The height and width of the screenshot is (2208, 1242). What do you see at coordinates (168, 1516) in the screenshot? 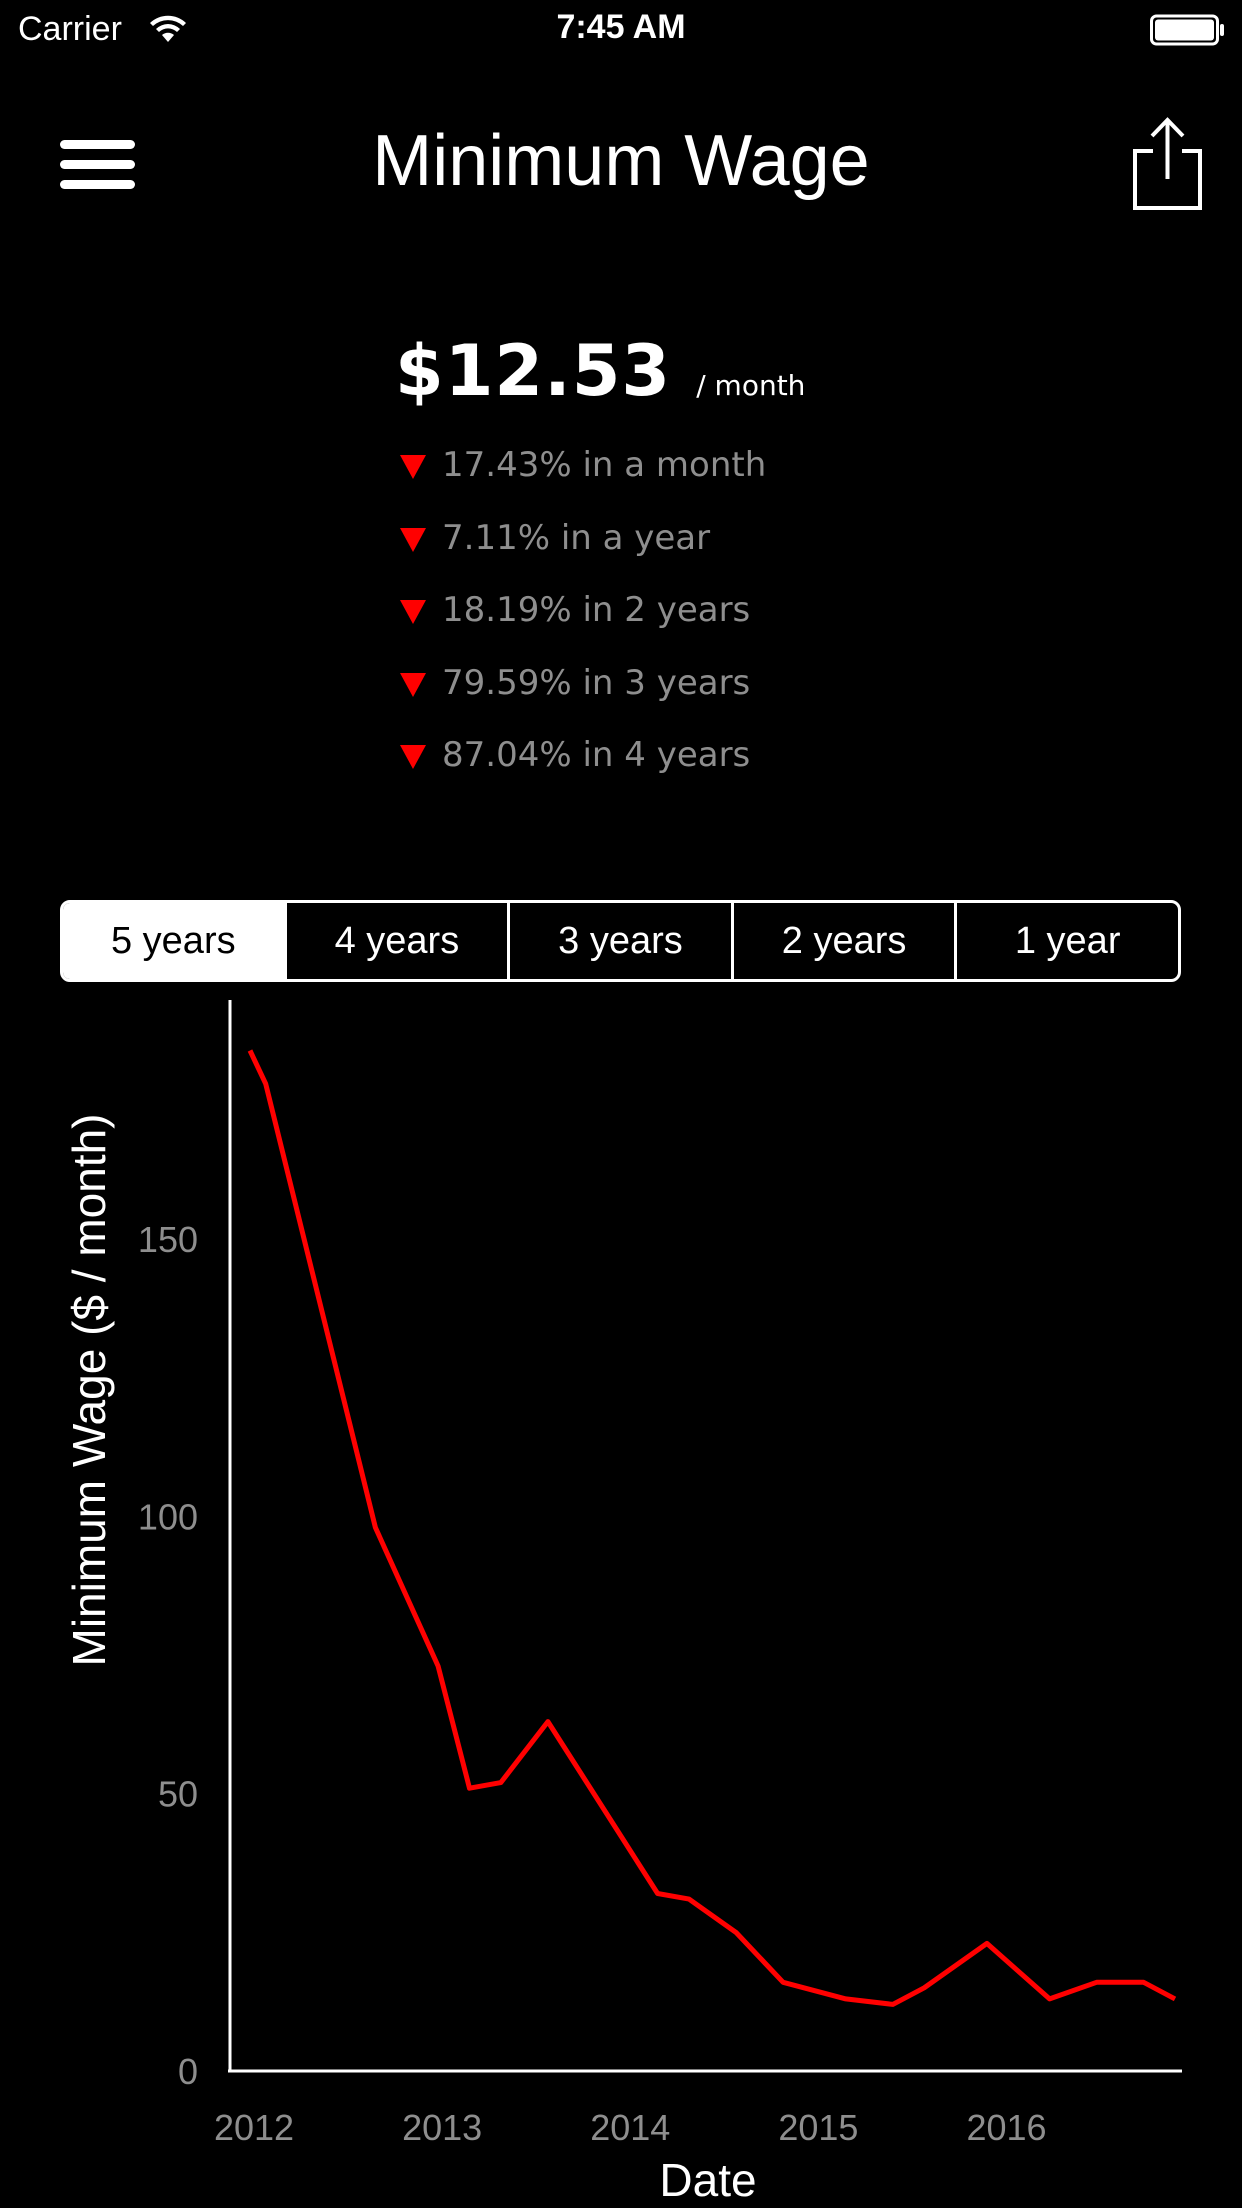
I see `y-tick-label: 100` at bounding box center [168, 1516].